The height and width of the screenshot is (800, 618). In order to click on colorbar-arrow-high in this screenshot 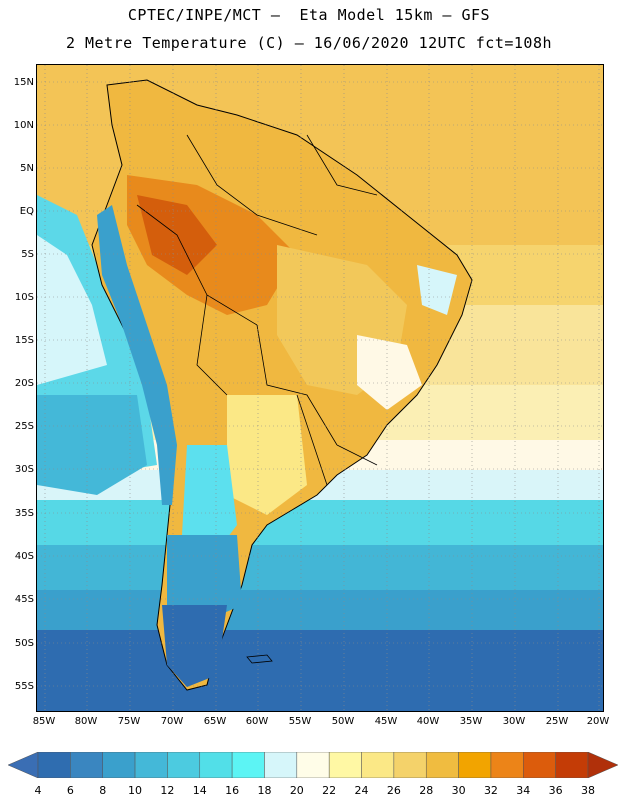, I will do `click(602, 765)`.